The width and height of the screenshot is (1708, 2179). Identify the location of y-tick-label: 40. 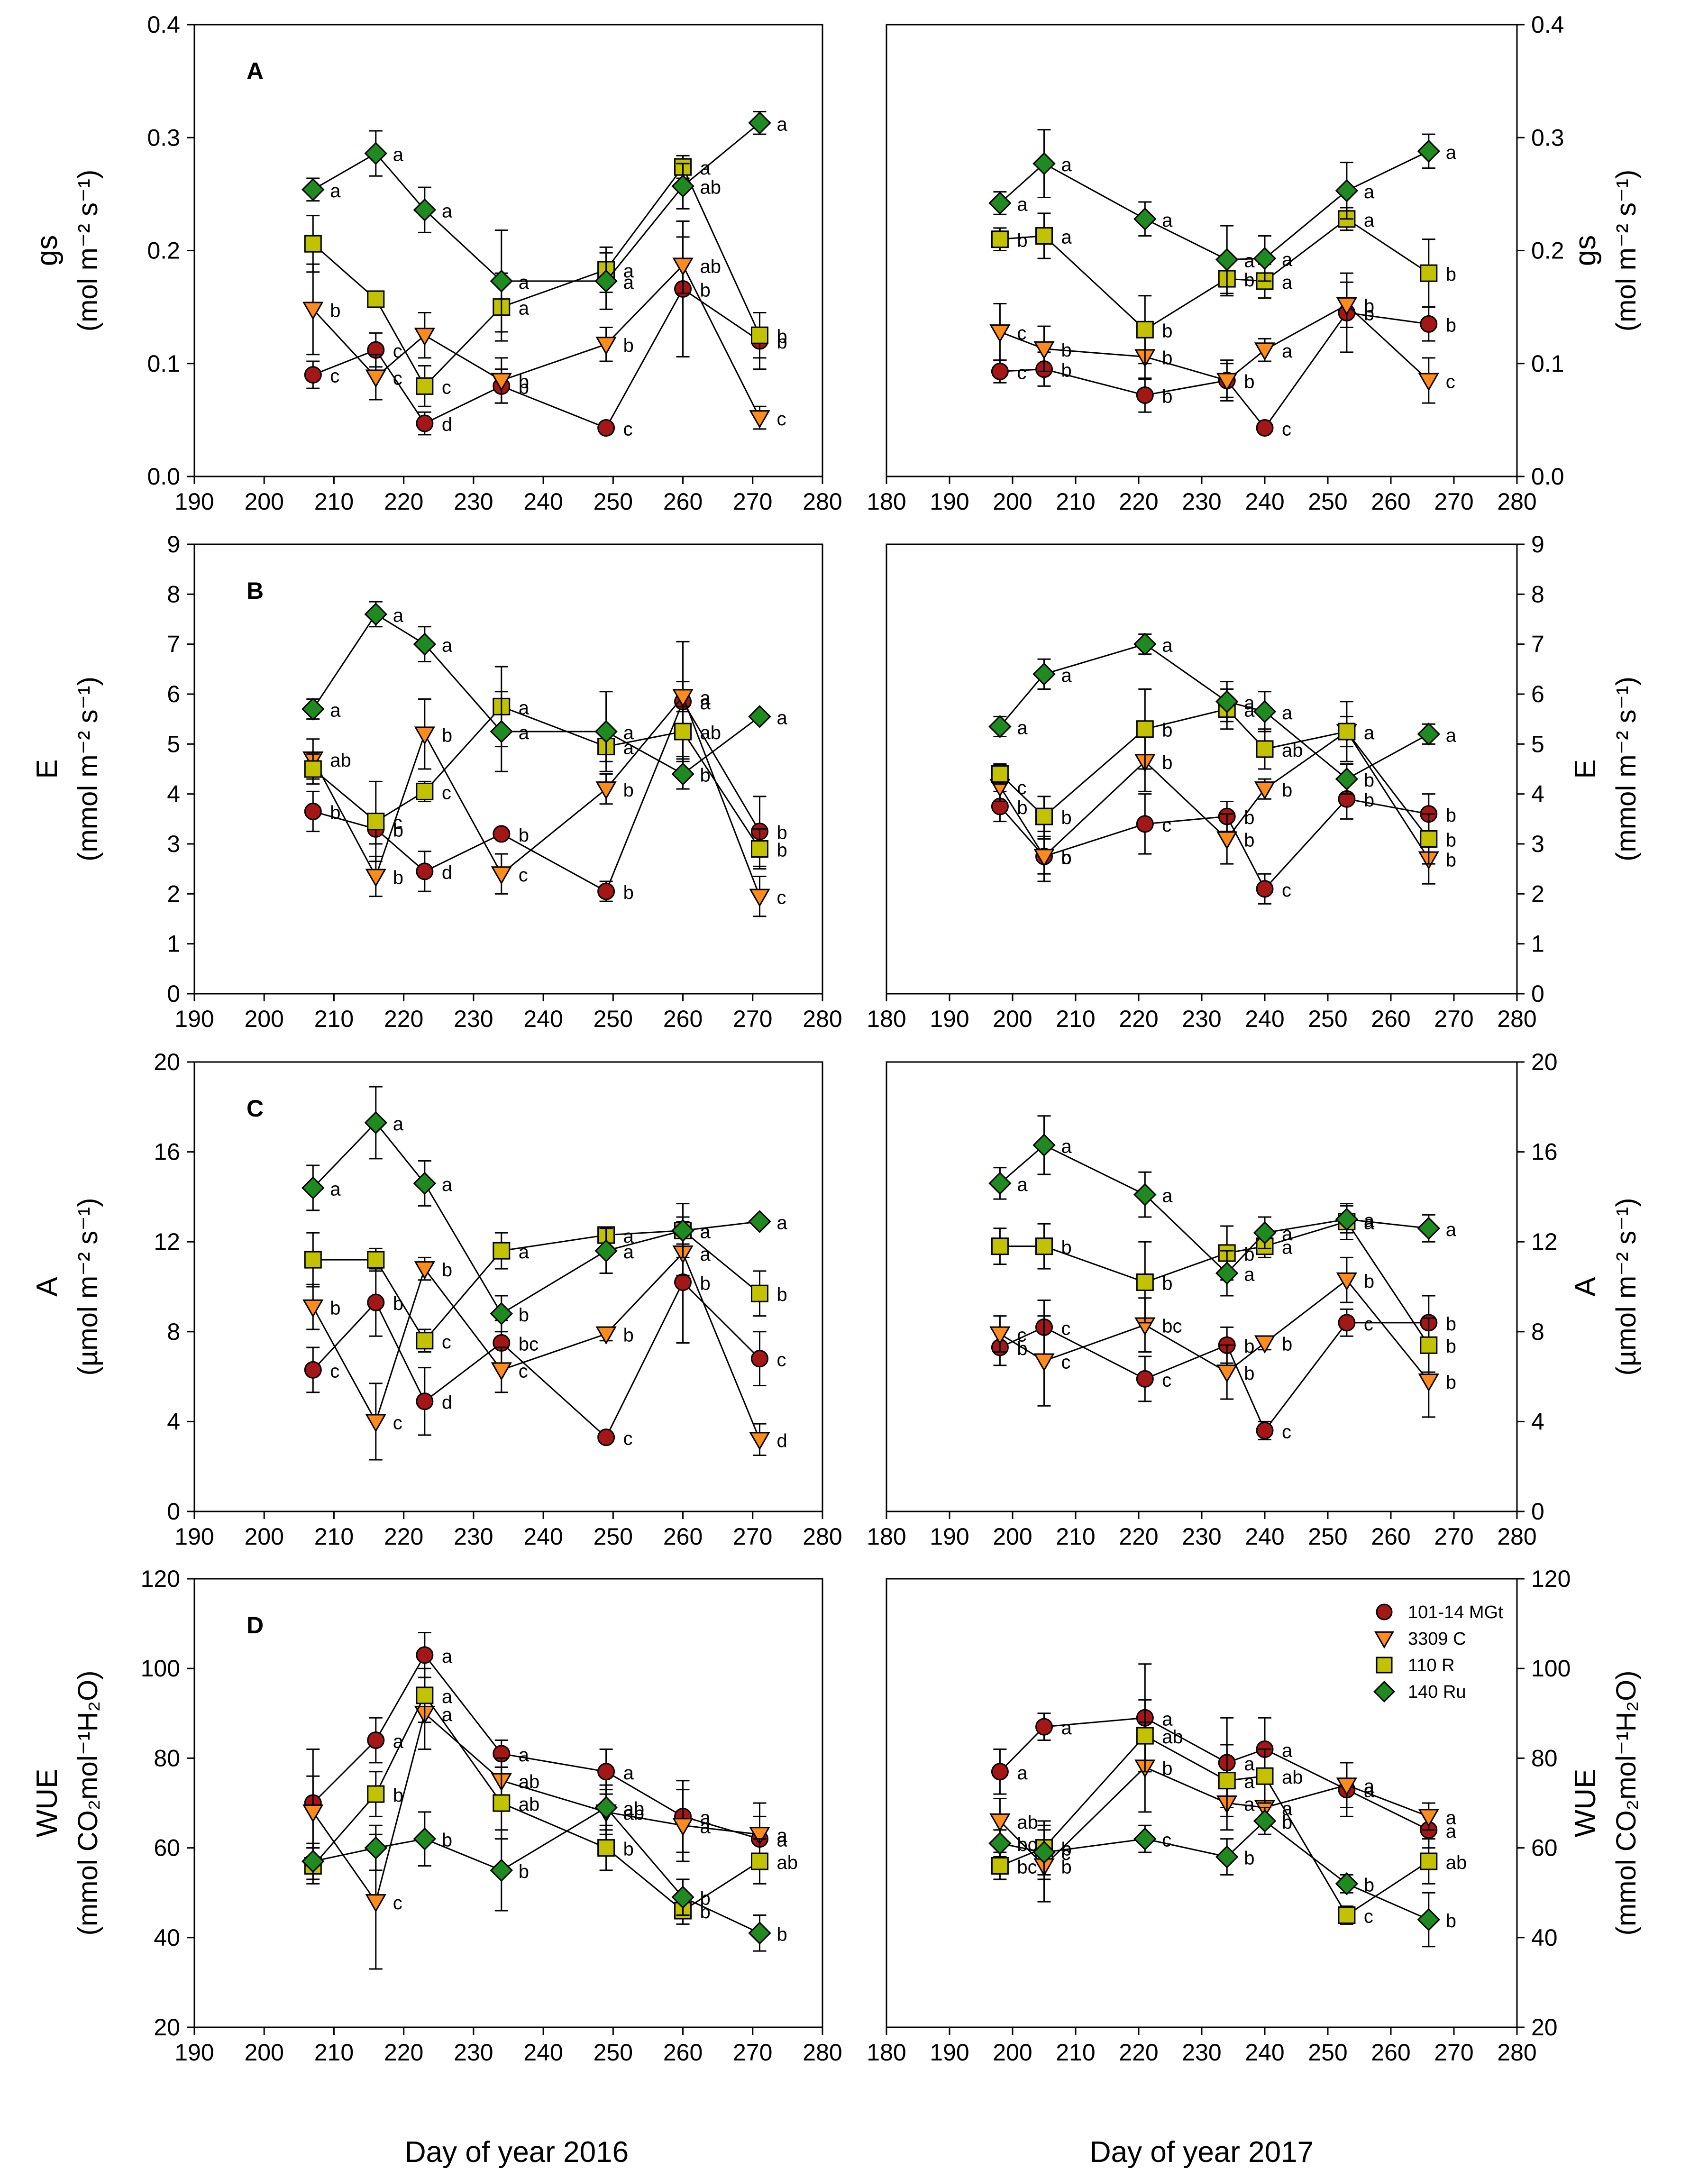
(1544, 1937).